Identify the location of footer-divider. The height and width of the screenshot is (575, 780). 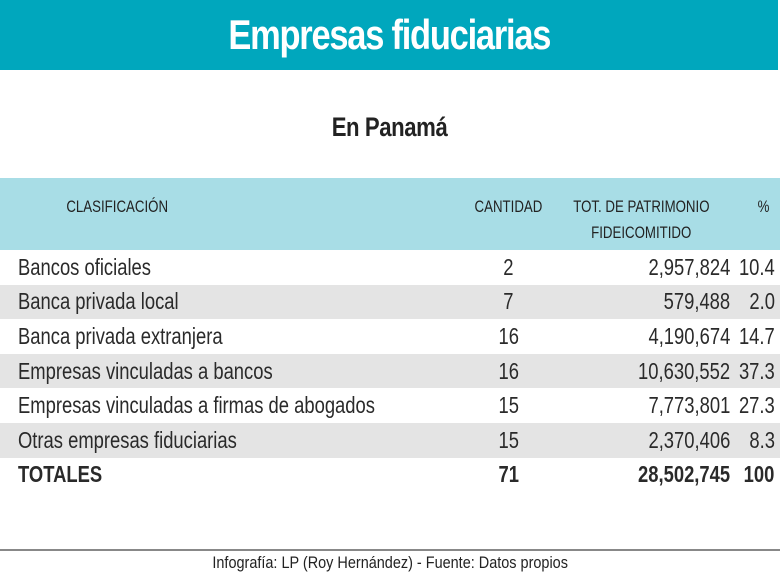
(390, 550).